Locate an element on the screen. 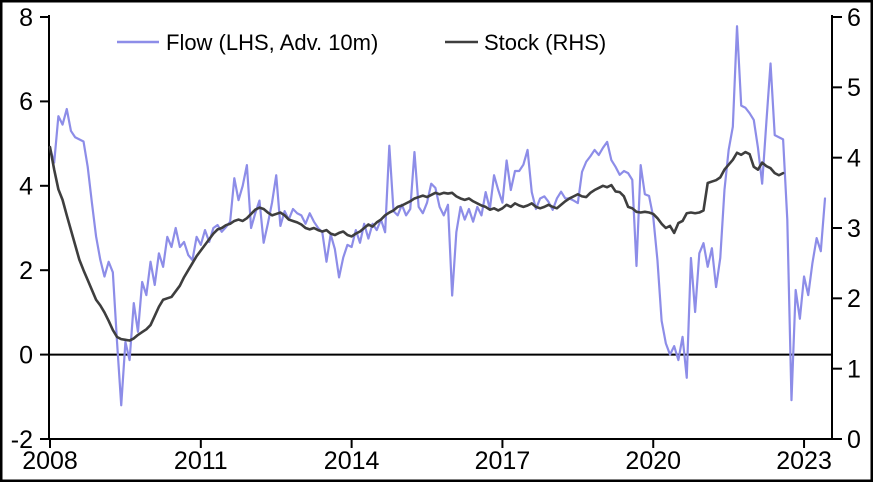  left-axis-tick-label: 8 is located at coordinates (26, 18).